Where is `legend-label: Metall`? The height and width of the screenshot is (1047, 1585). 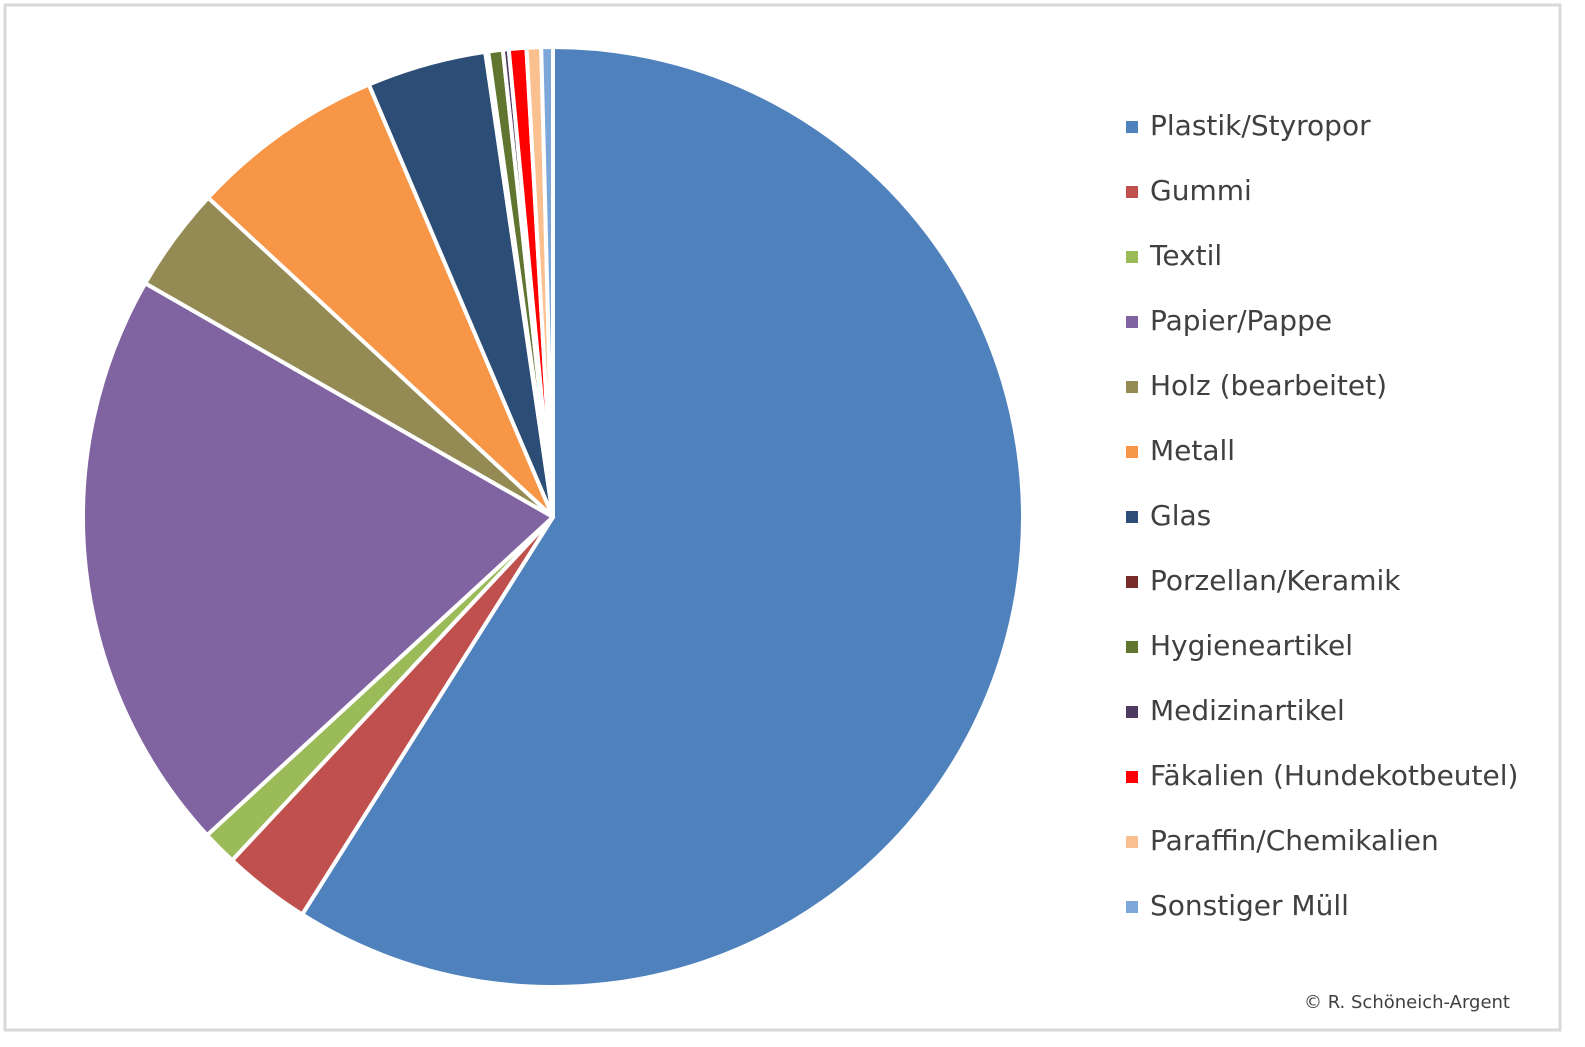 legend-label: Metall is located at coordinates (1192, 450).